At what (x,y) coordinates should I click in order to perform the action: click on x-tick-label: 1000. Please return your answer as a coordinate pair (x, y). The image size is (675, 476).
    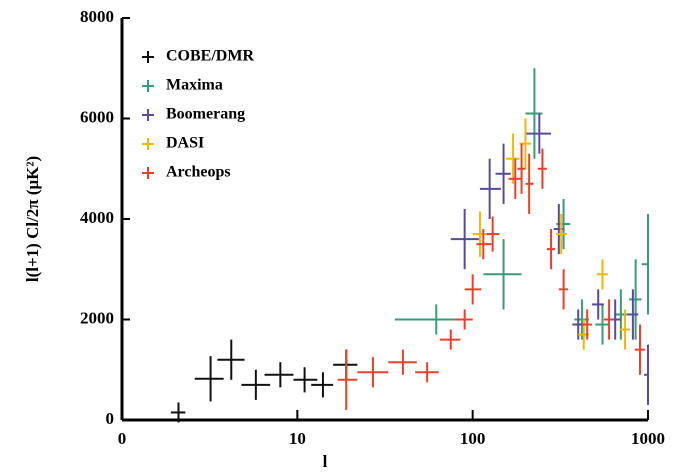
    Looking at the image, I should click on (648, 438).